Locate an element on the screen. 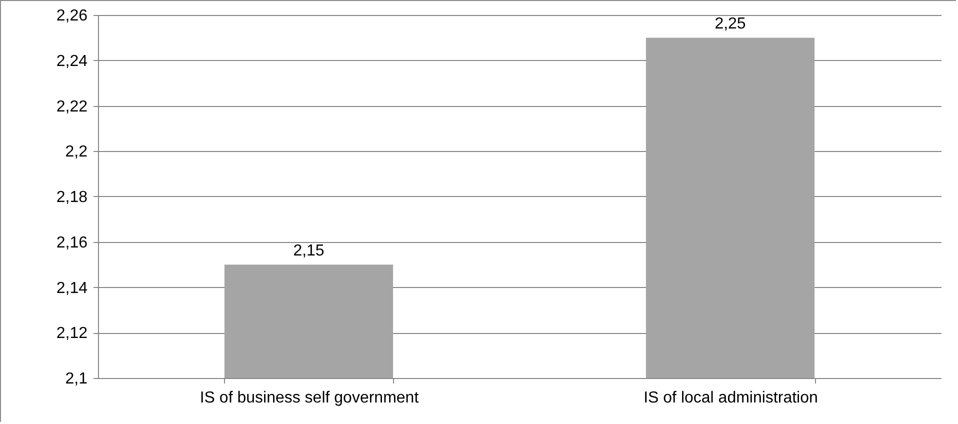  y-tick-label: 2,2 is located at coordinates (76, 152).